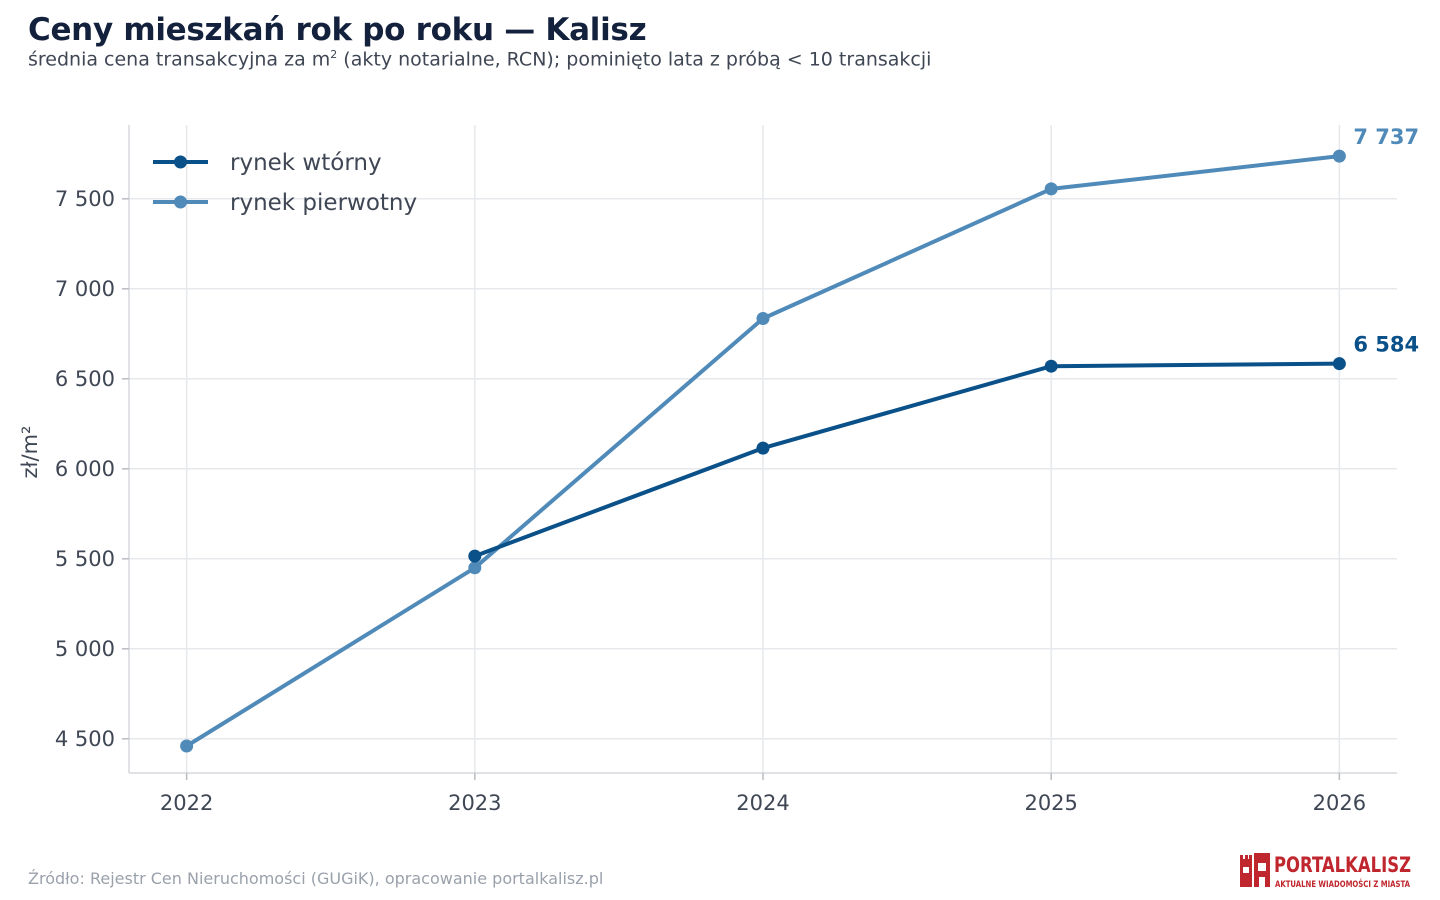 The image size is (1440, 900). I want to click on y-tick-label: 5 500, so click(85, 559).